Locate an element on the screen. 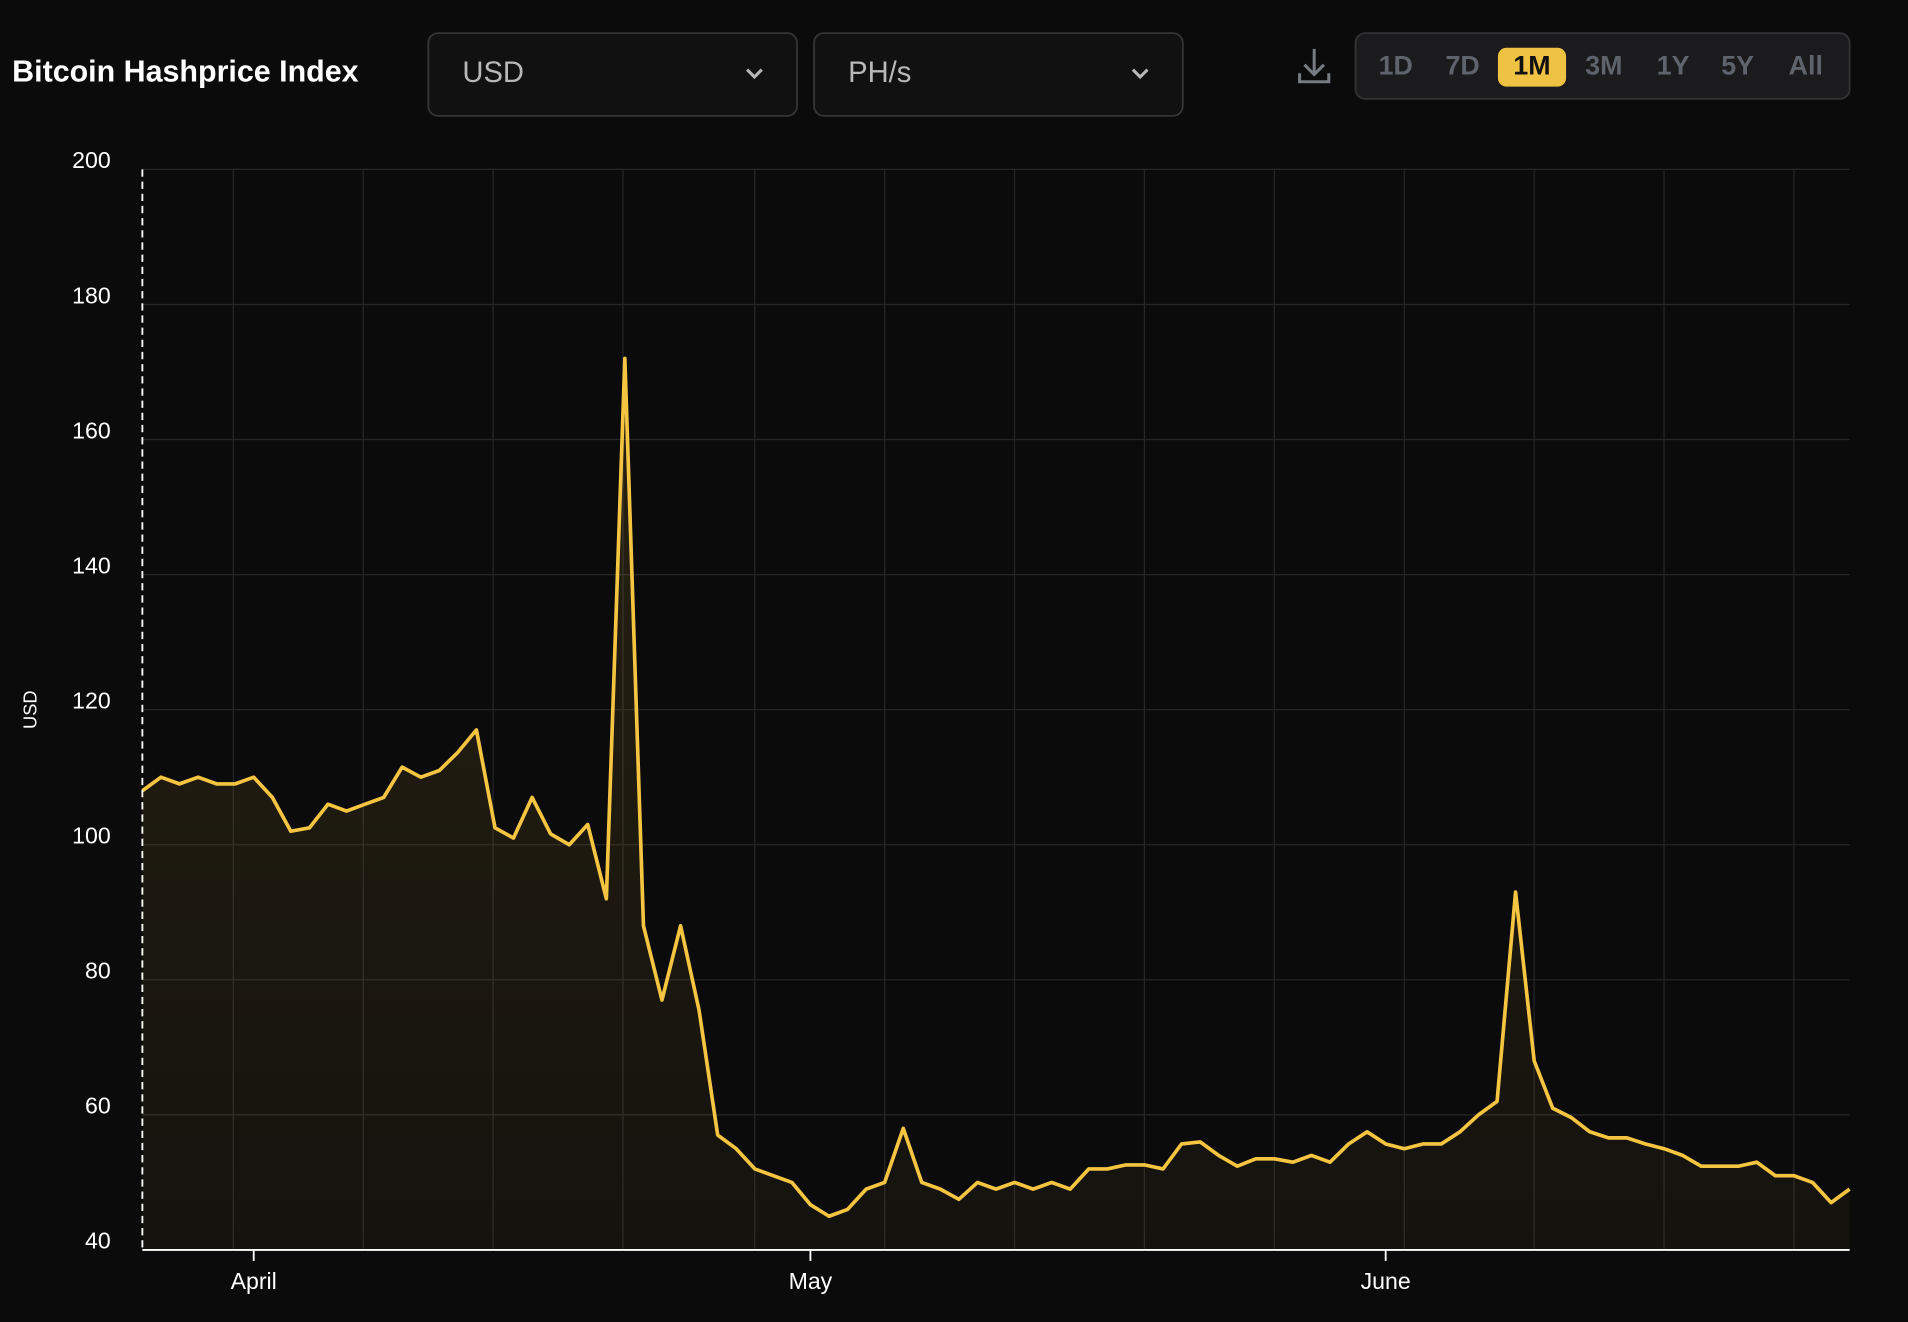 This screenshot has width=1908, height=1322. x-tick-label: May is located at coordinates (811, 1281).